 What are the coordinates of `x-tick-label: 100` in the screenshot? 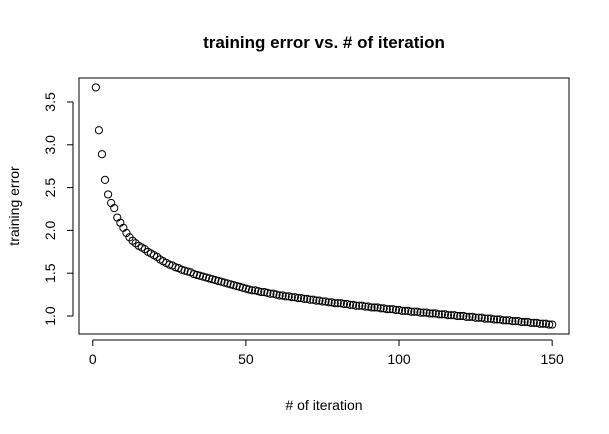 It's located at (399, 359).